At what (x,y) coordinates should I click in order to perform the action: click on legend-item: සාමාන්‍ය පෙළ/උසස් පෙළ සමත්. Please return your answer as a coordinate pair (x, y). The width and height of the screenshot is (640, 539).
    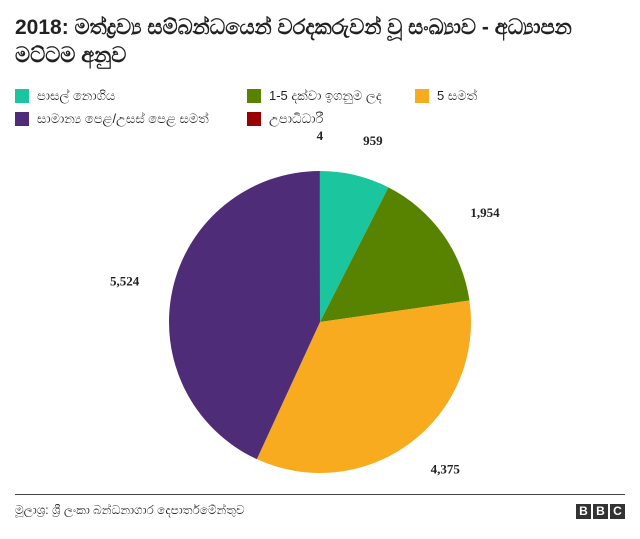
    Looking at the image, I should click on (112, 119).